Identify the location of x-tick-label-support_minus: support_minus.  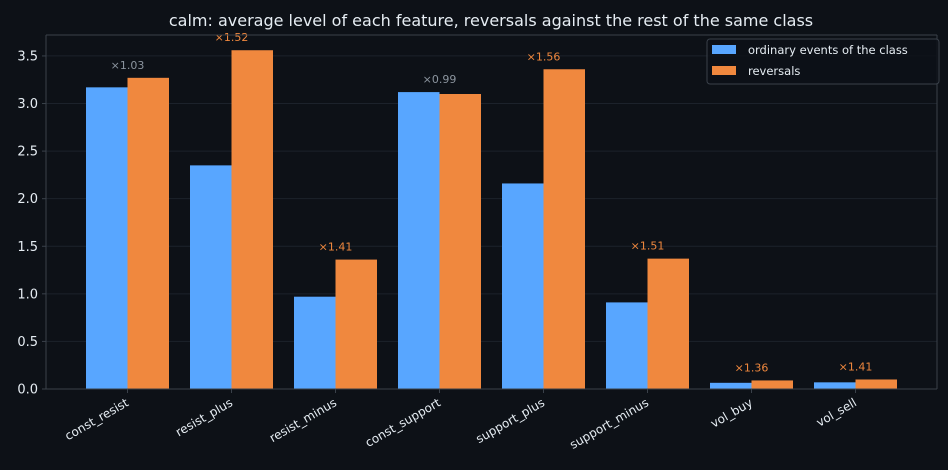
(609, 423).